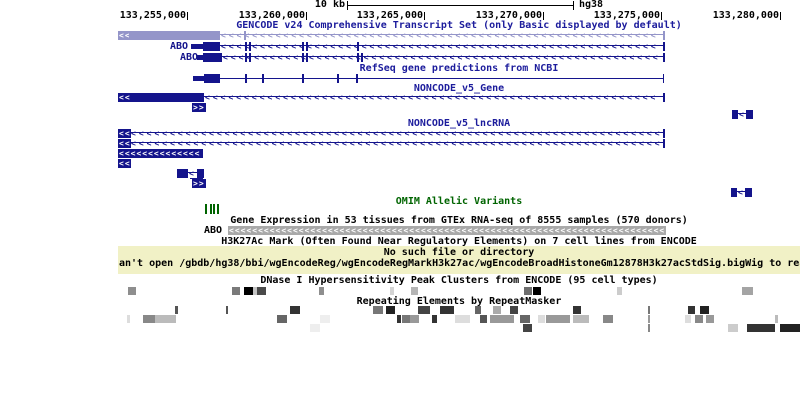 The height and width of the screenshot is (405, 800). Describe the element at coordinates (441, 78) in the screenshot. I see `refseq-abo-intron-line` at that location.